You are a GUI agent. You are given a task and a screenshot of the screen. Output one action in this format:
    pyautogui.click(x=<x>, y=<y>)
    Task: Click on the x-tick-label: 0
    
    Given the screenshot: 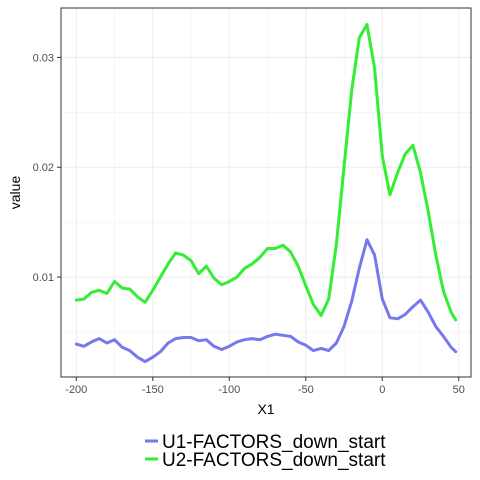 What is the action you would take?
    pyautogui.click(x=382, y=390)
    